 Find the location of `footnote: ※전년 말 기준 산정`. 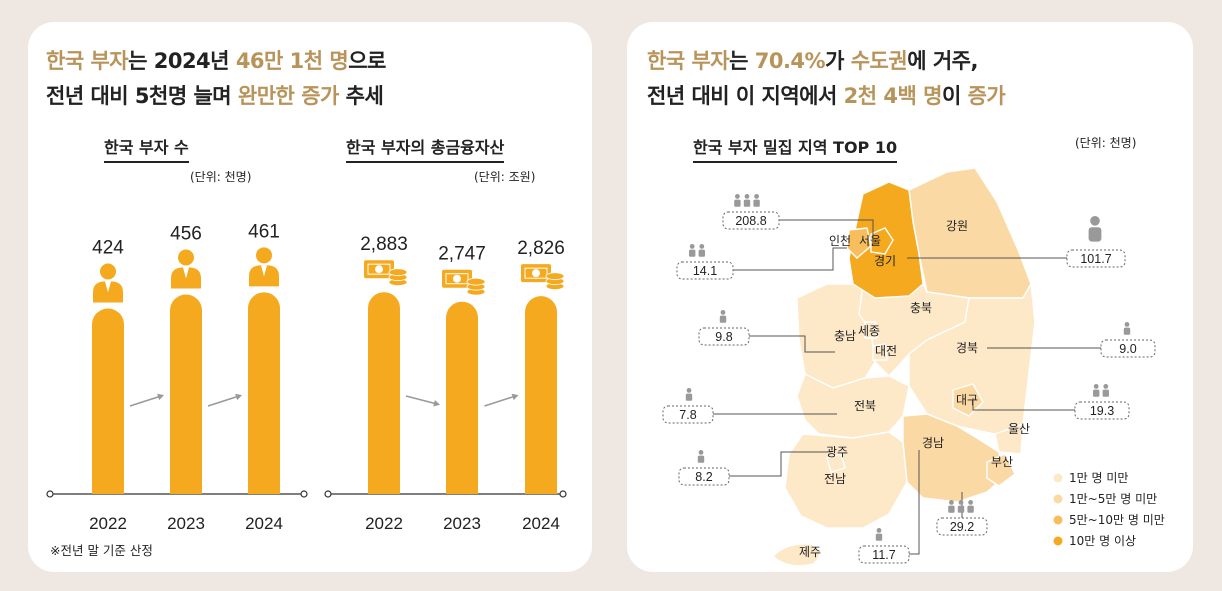

footnote: ※전년 말 기준 산정 is located at coordinates (101, 550).